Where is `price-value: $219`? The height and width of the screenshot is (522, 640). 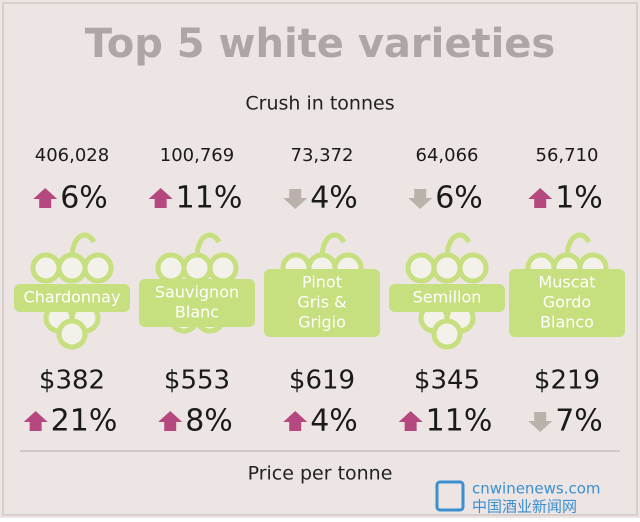
price-value: $219 is located at coordinates (567, 381).